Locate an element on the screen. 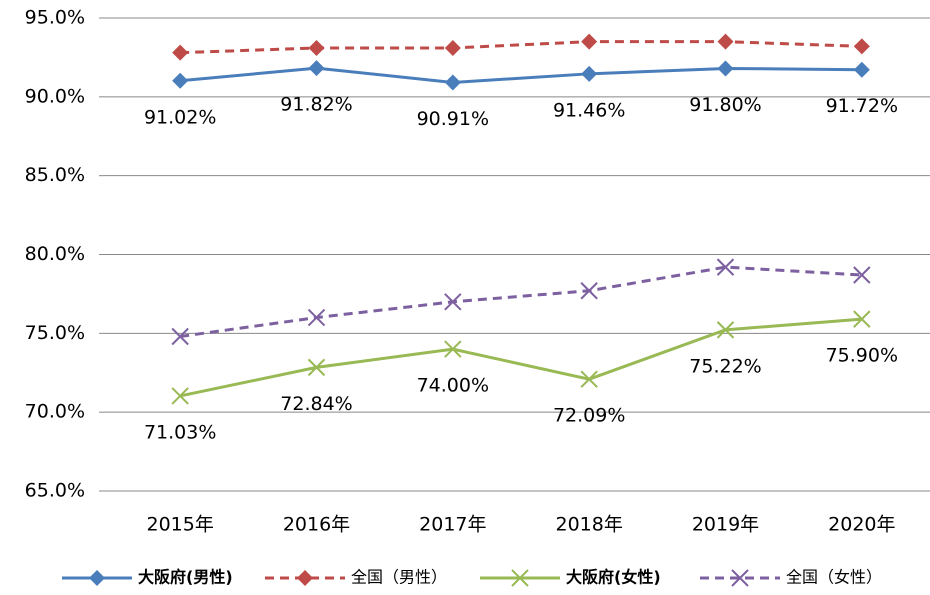  legend-item: 大阪府(女性) is located at coordinates (570, 577).